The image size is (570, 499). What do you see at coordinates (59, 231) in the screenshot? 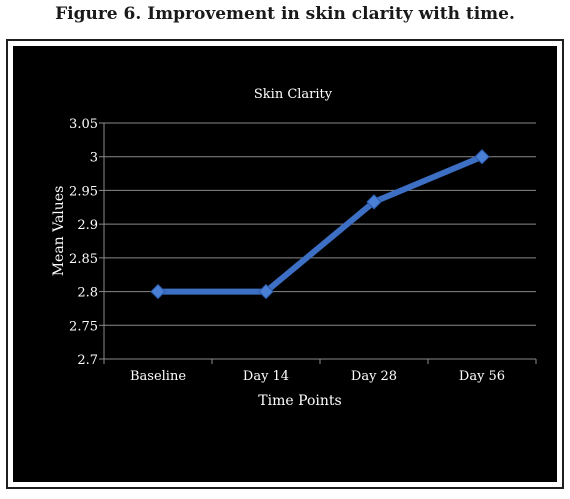
I see `y-axis-label: Mean Values` at bounding box center [59, 231].